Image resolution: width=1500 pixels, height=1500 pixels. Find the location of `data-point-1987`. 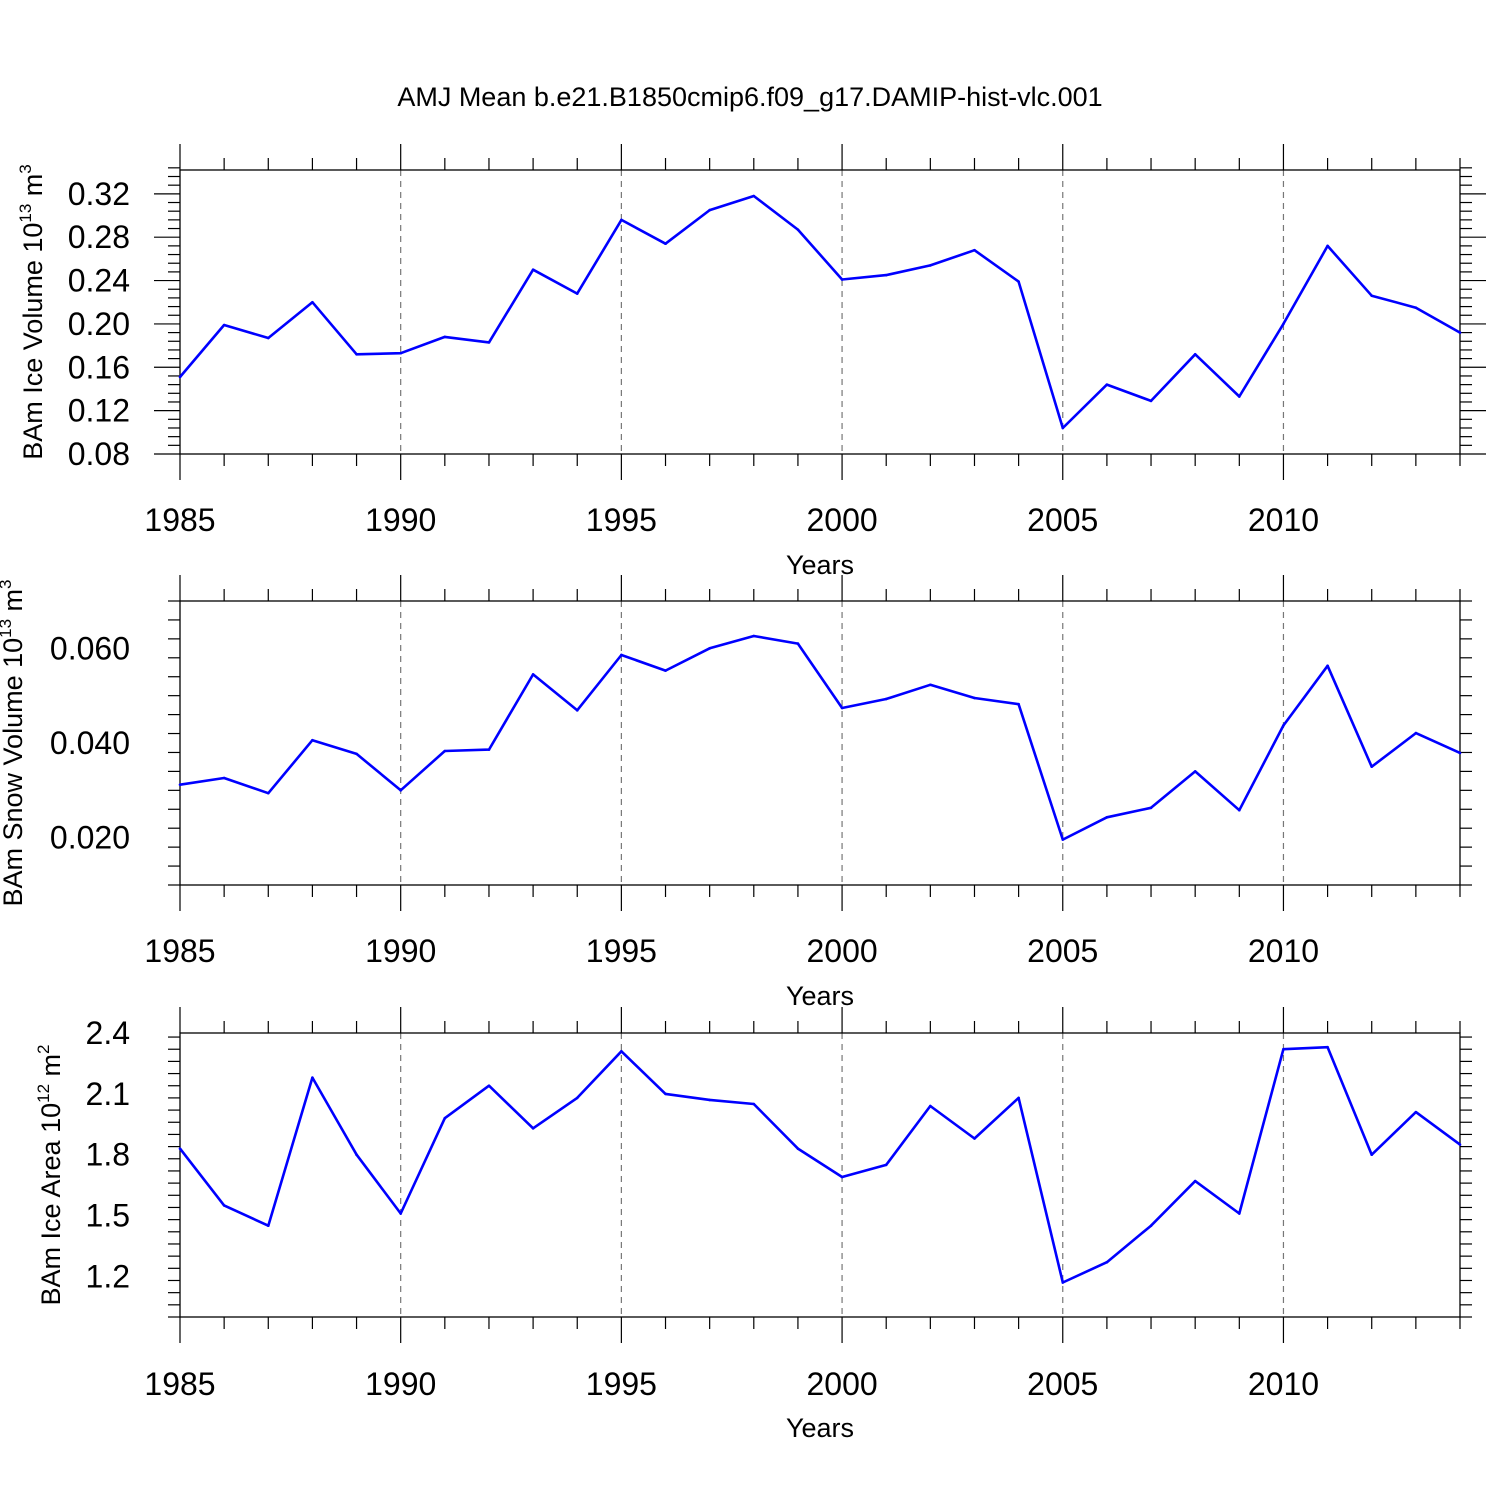

data-point-1987 is located at coordinates (268, 793).